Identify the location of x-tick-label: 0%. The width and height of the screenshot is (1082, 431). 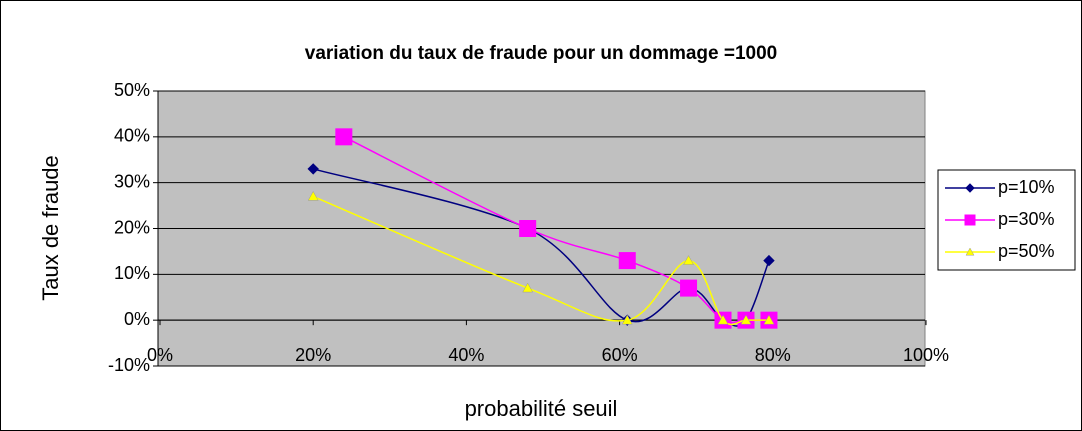
(160, 355).